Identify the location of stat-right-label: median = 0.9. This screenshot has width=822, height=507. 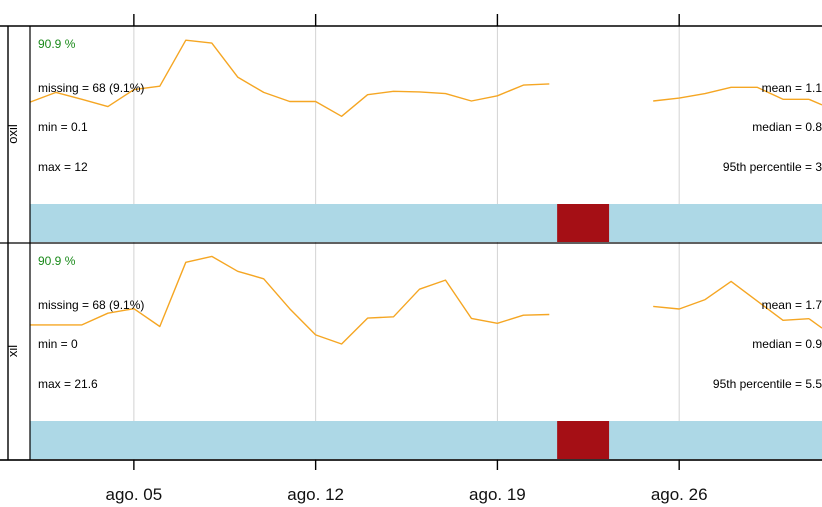
(787, 344).